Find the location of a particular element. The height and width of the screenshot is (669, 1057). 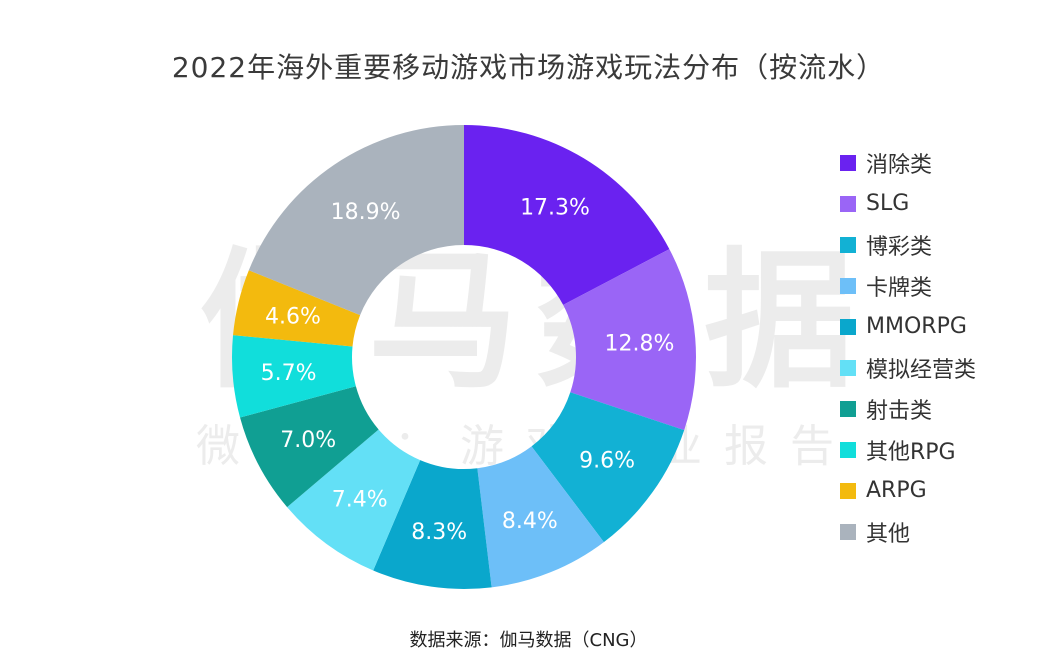

legend-item: 模拟经营类 is located at coordinates (908, 367).